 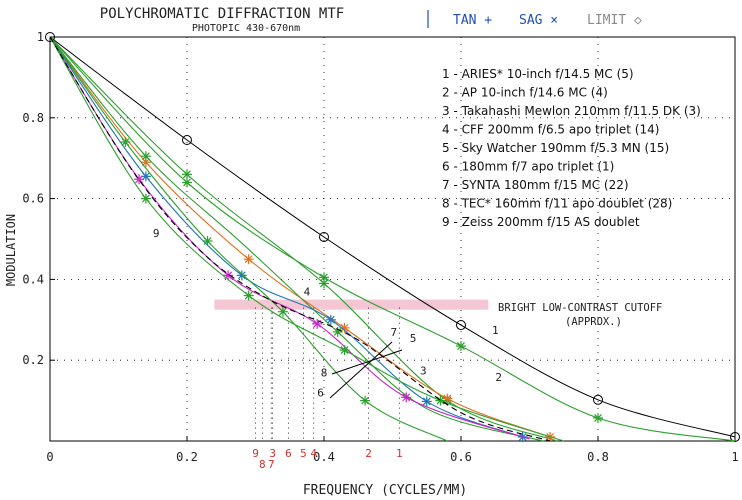 I want to click on chart-title: POLYCHROMATIC DIFFRACTION MTF, so click(x=222, y=14).